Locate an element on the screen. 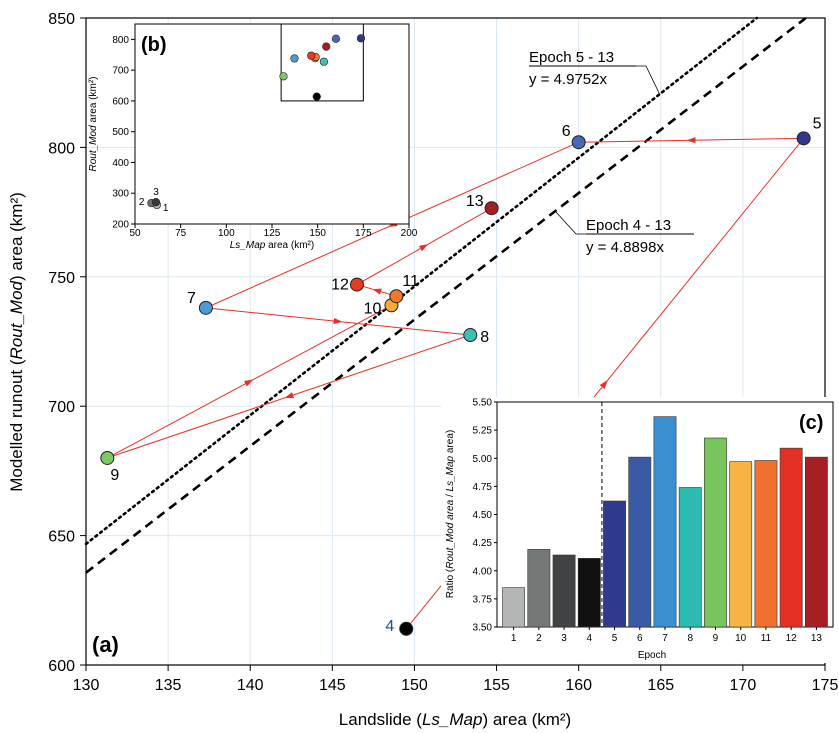  inset-x-tick-label: 125 is located at coordinates (272, 233).